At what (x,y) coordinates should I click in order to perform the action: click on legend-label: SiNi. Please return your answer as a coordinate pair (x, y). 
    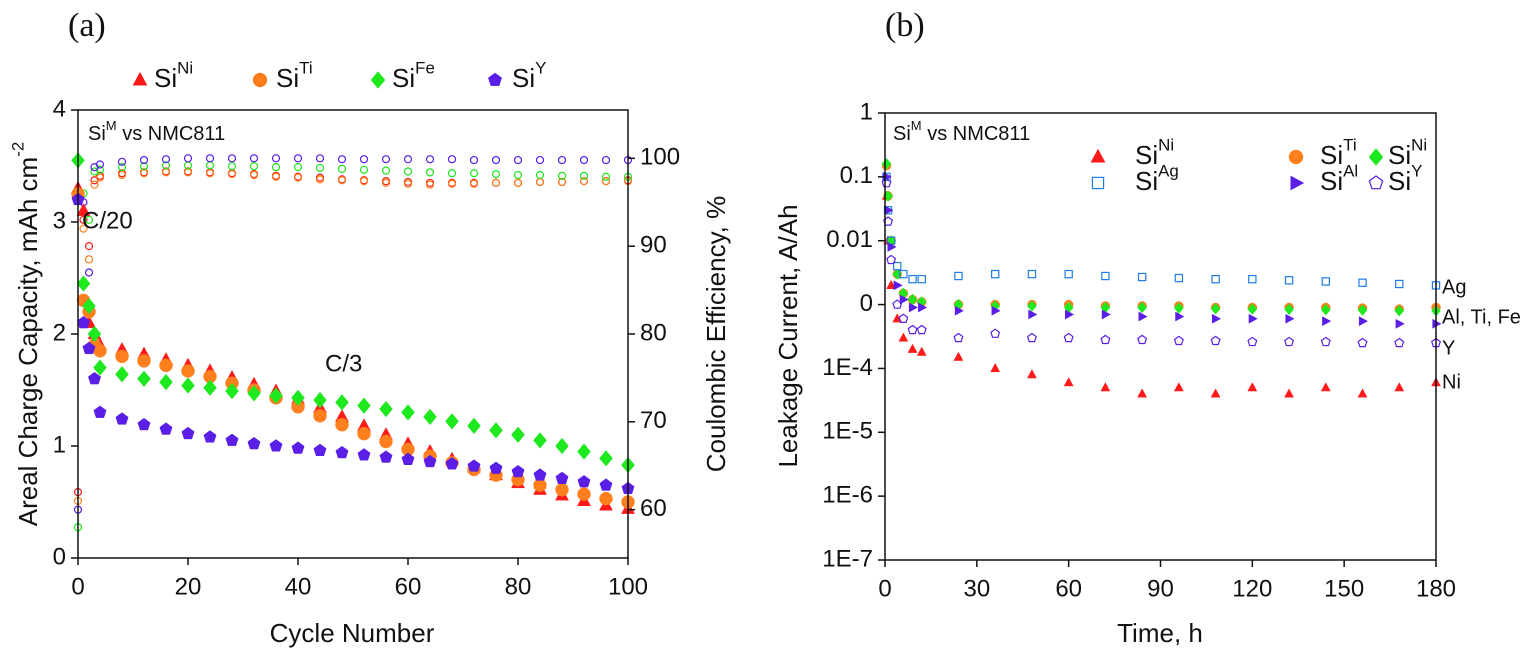
    Looking at the image, I should click on (173, 76).